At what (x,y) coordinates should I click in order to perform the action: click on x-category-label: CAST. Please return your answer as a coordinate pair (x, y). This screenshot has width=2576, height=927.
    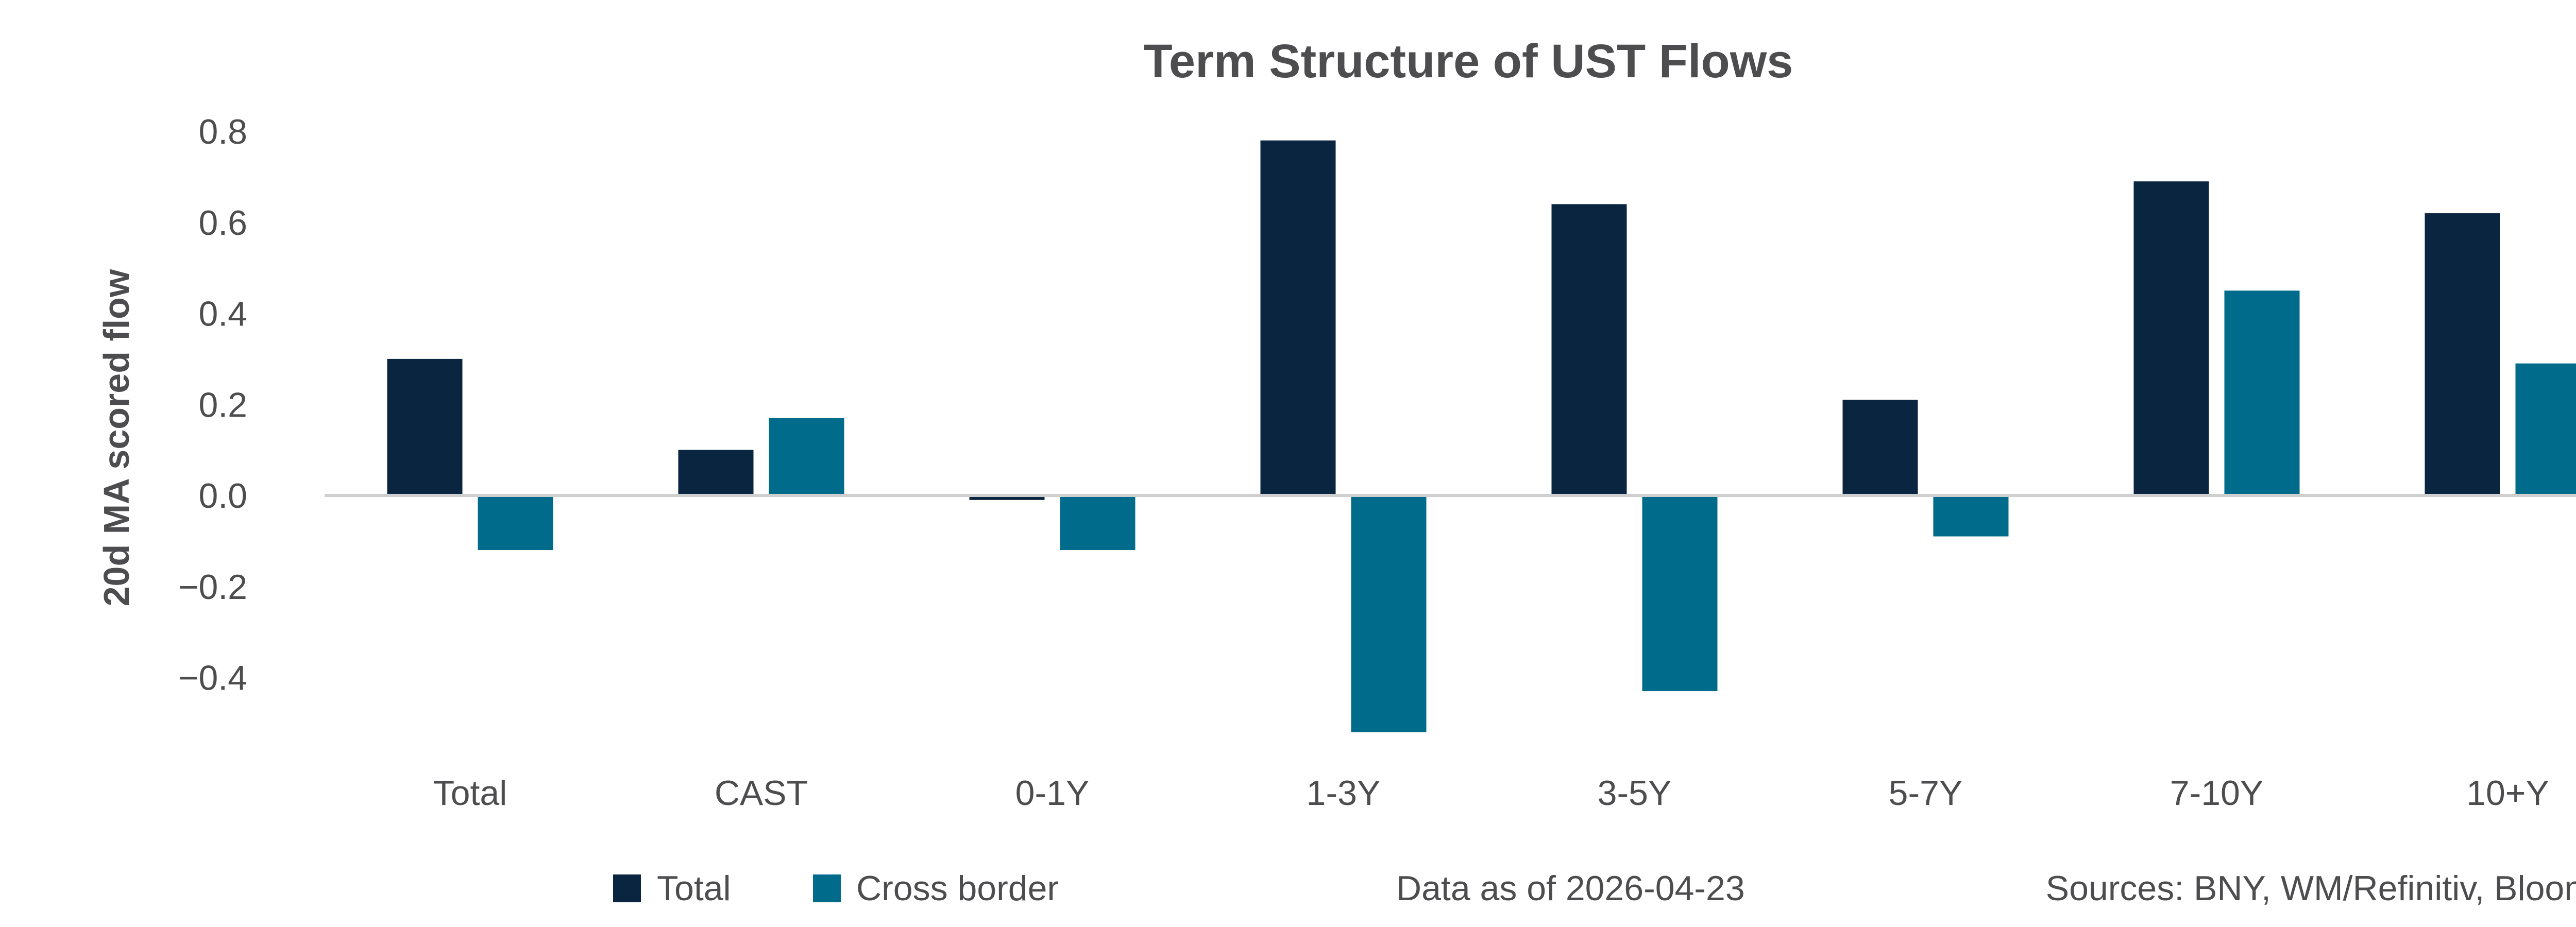
    Looking at the image, I should click on (761, 793).